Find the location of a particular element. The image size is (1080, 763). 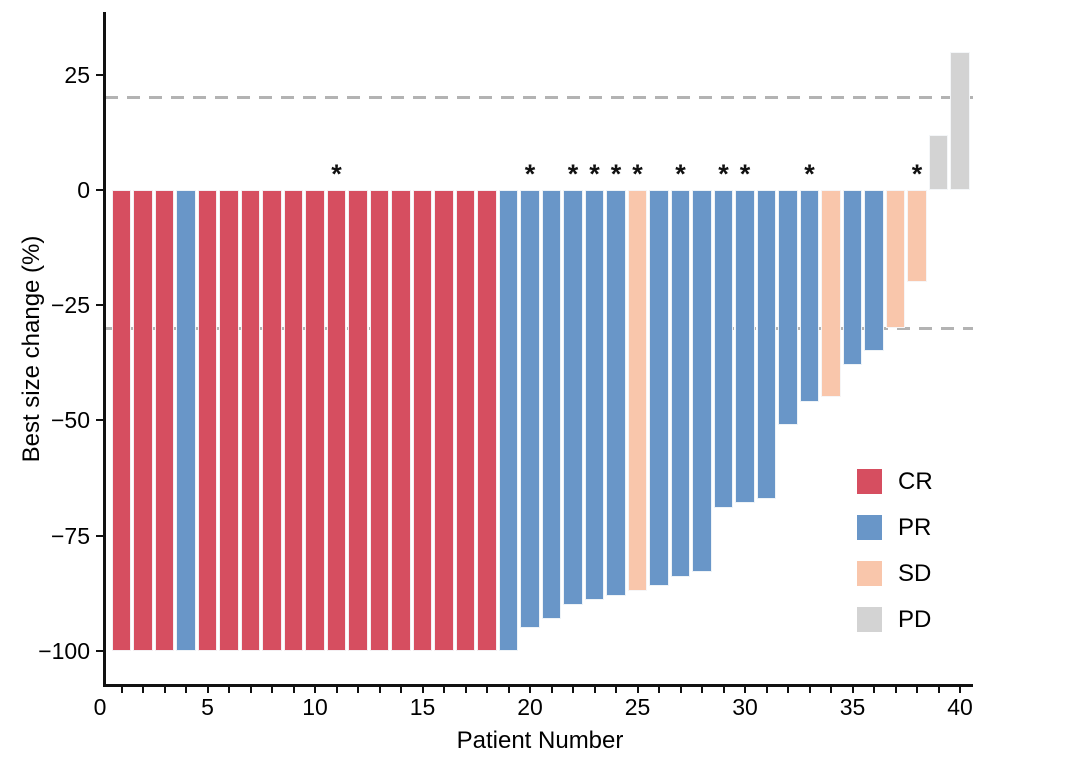

x-tick-label-30: 30 is located at coordinates (745, 707).